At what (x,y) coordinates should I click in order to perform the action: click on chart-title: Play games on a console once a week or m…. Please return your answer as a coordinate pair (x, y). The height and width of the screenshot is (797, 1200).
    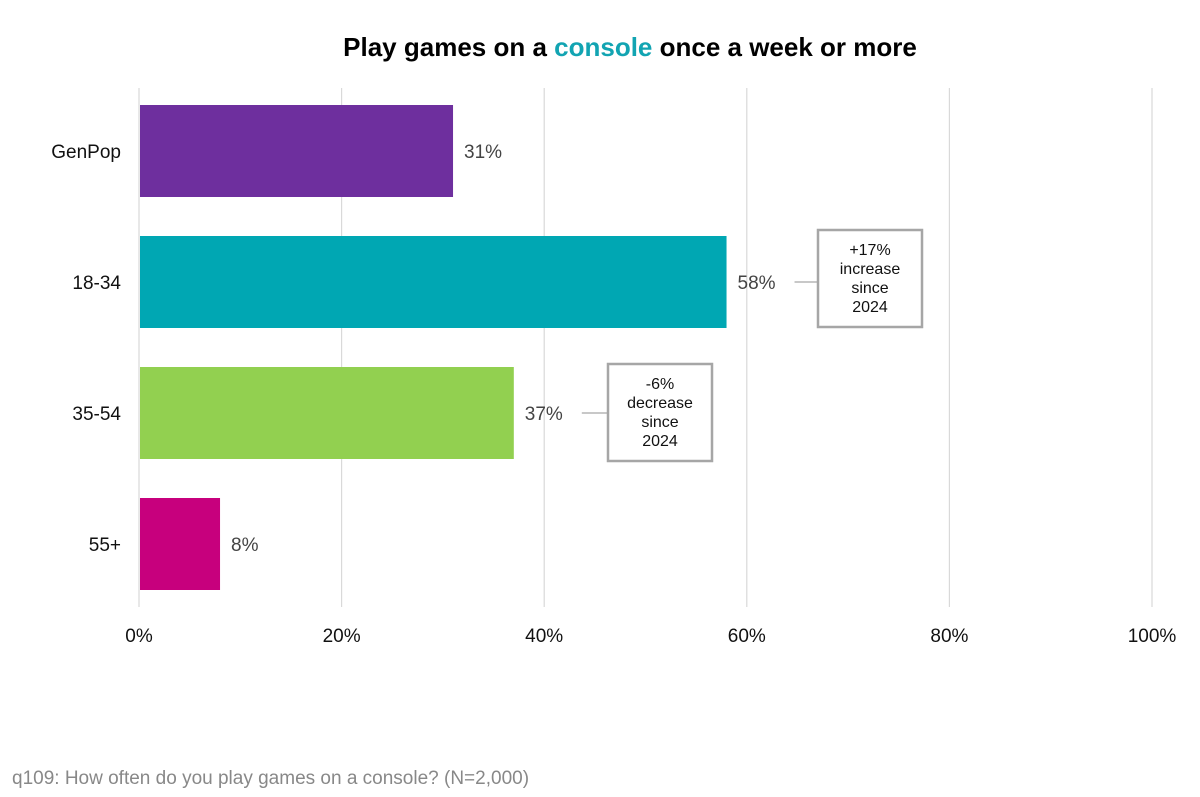
    Looking at the image, I should click on (630, 47).